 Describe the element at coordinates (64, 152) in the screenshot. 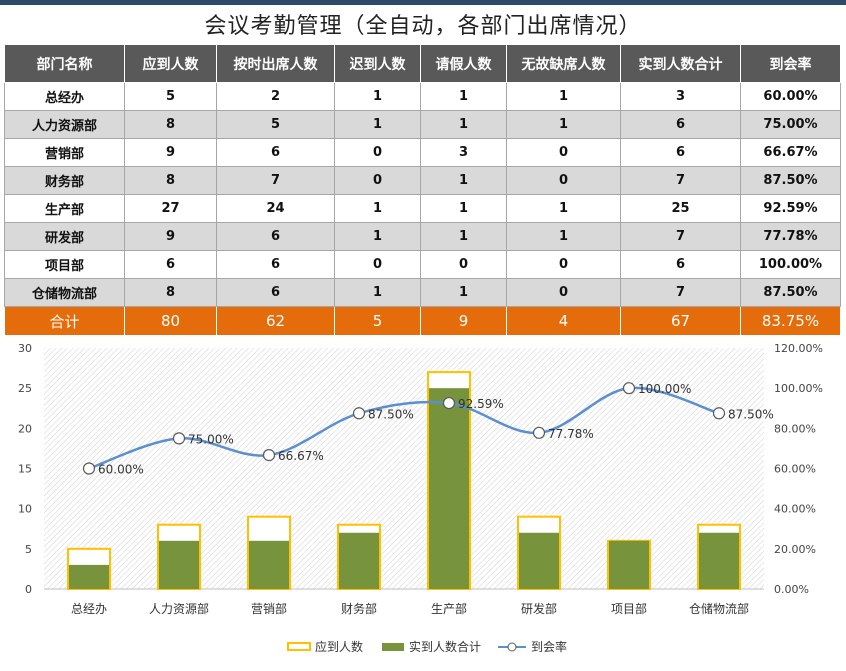

I see `table-cell: 营销部` at that location.